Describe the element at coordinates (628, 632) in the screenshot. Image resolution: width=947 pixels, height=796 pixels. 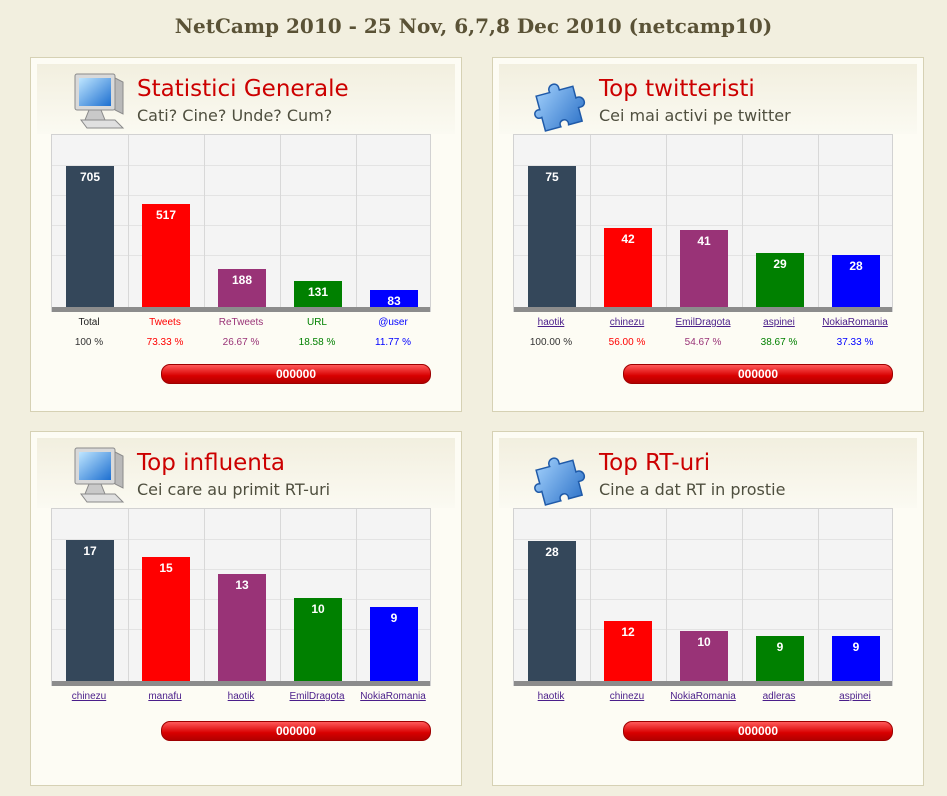
I see `bar-value-label: 12` at that location.